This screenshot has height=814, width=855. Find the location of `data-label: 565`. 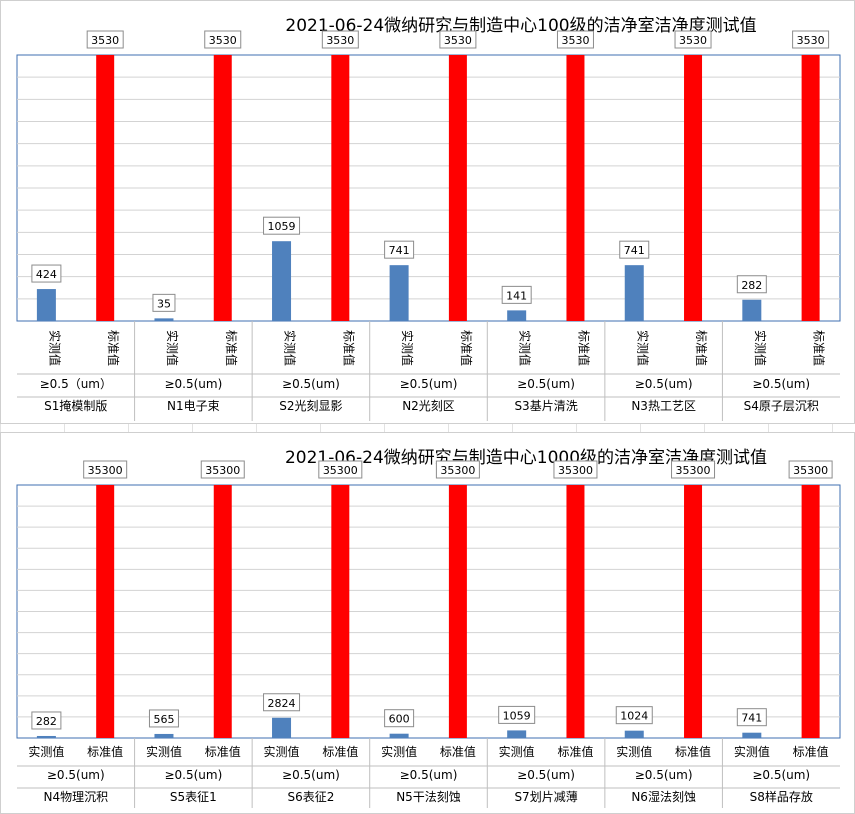

data-label: 565 is located at coordinates (163, 719).